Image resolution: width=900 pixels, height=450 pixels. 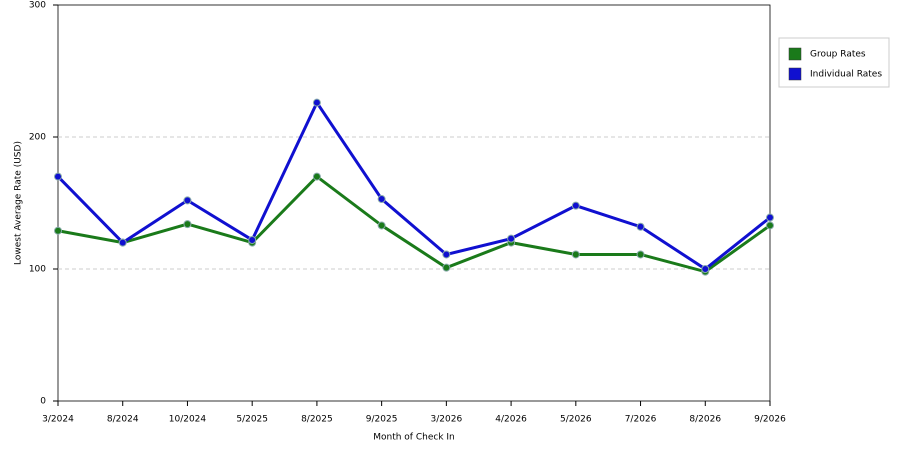 What do you see at coordinates (705, 420) in the screenshot?
I see `x-tick-label: 8/2026` at bounding box center [705, 420].